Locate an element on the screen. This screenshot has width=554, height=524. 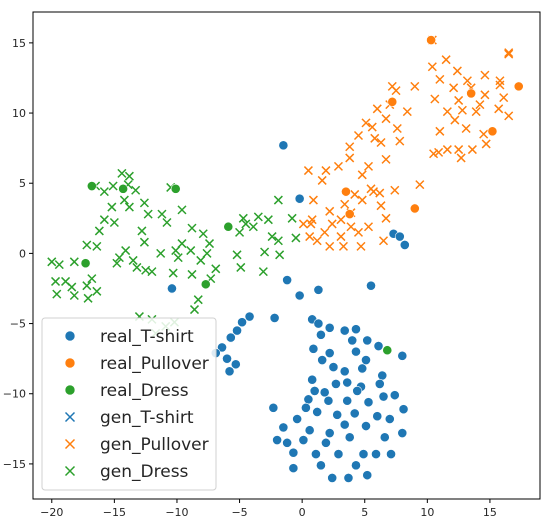
y-axis-ticks: 15 10 5 0 −5 −10 −15 is located at coordinates (18, 254).